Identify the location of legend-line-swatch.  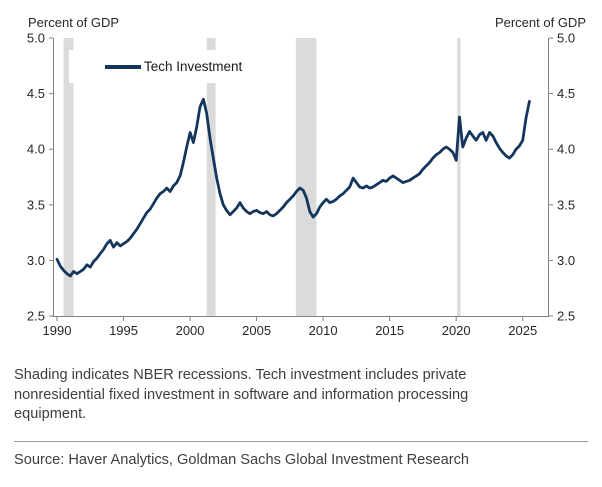
(123, 66).